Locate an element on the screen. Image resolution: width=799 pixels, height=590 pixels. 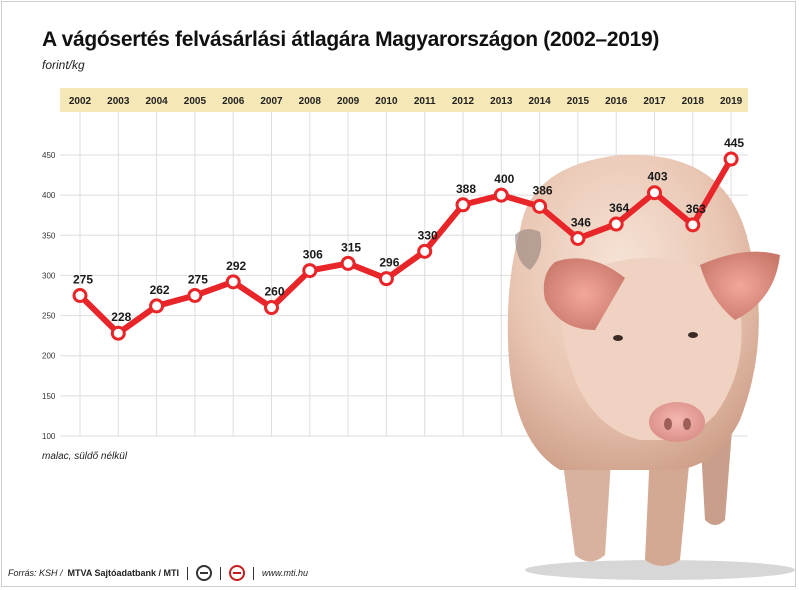
x-tick-label: 2011 is located at coordinates (425, 101).